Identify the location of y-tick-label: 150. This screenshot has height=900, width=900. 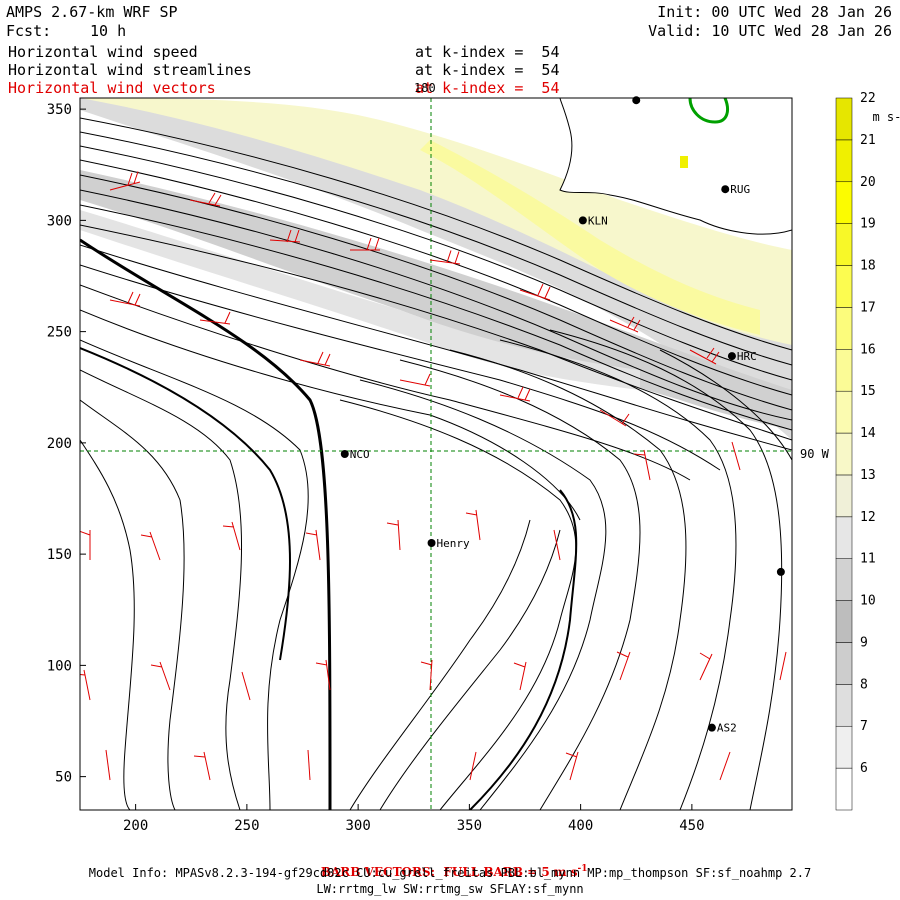
(59, 555).